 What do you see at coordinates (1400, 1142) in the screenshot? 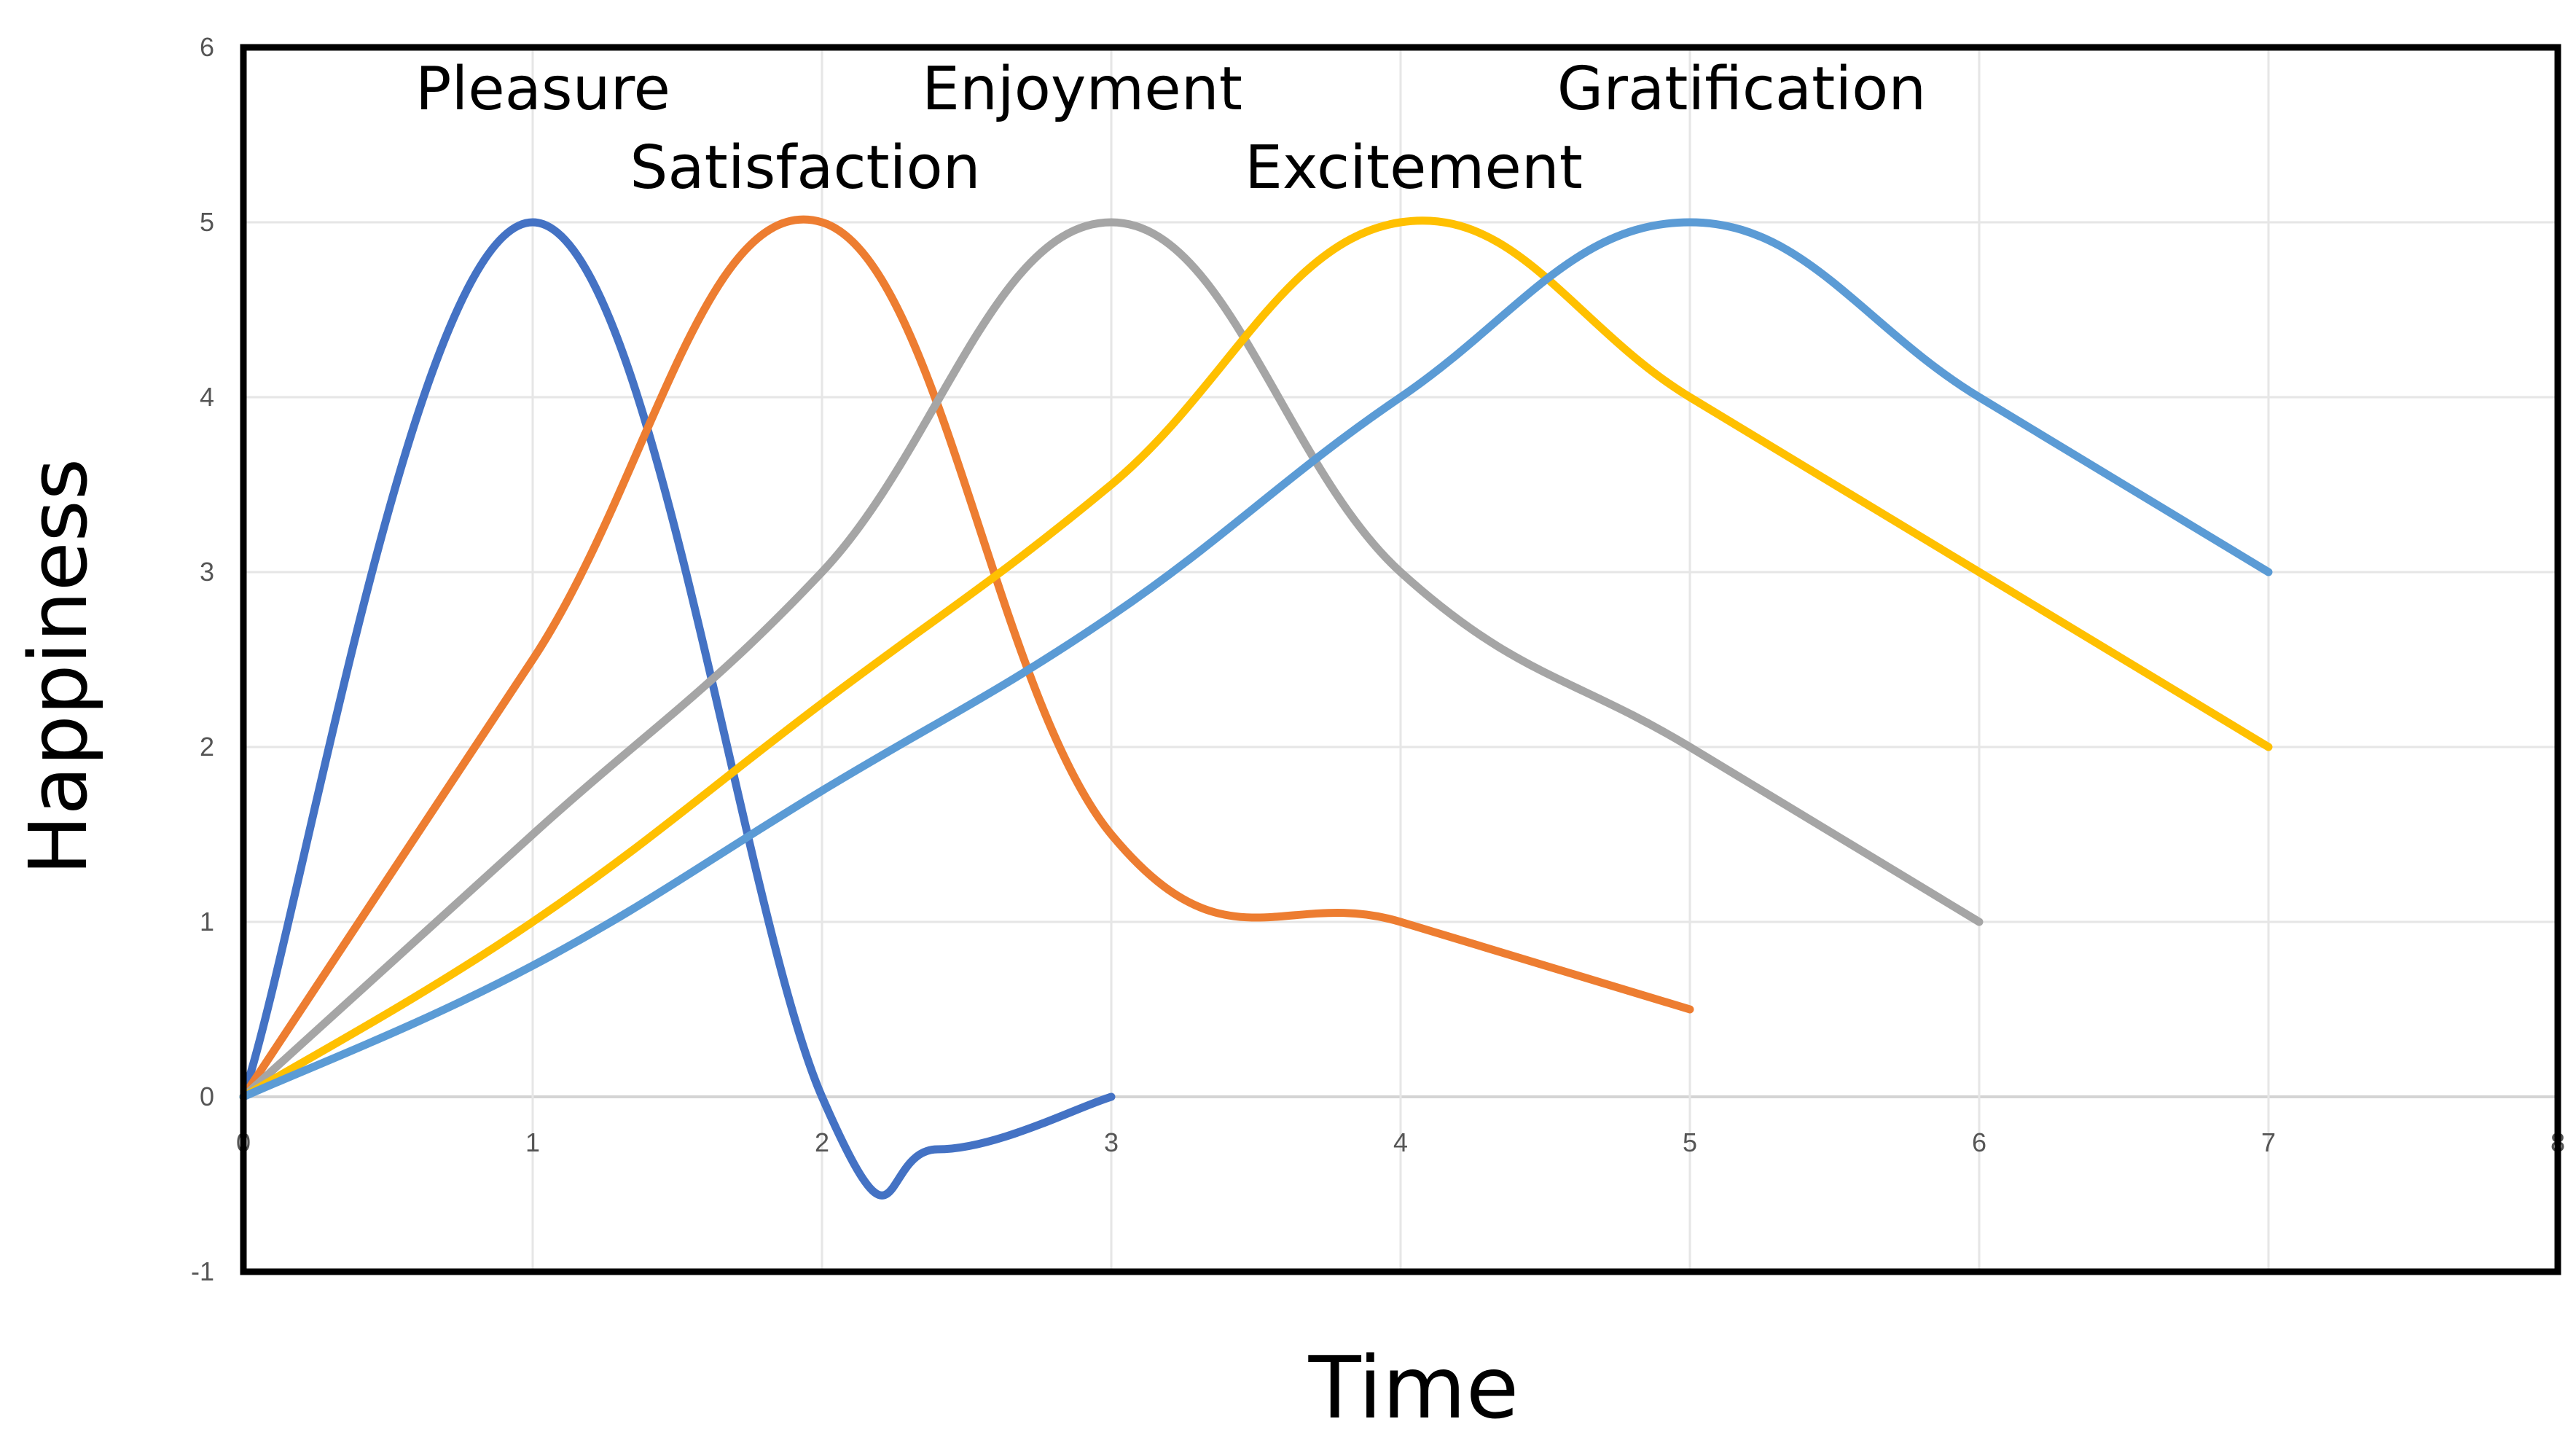
I see `x-tick-label: 4` at bounding box center [1400, 1142].